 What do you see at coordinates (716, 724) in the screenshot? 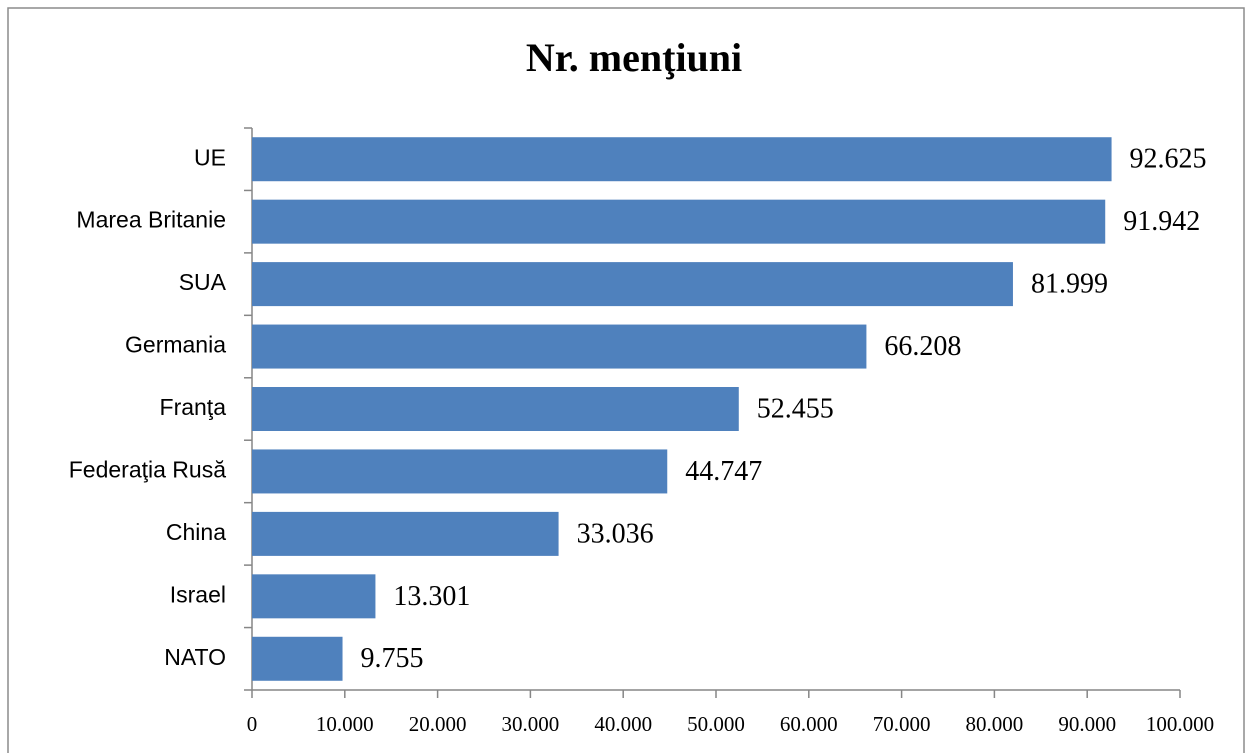
I see `x-tick-label: 50.000` at bounding box center [716, 724].